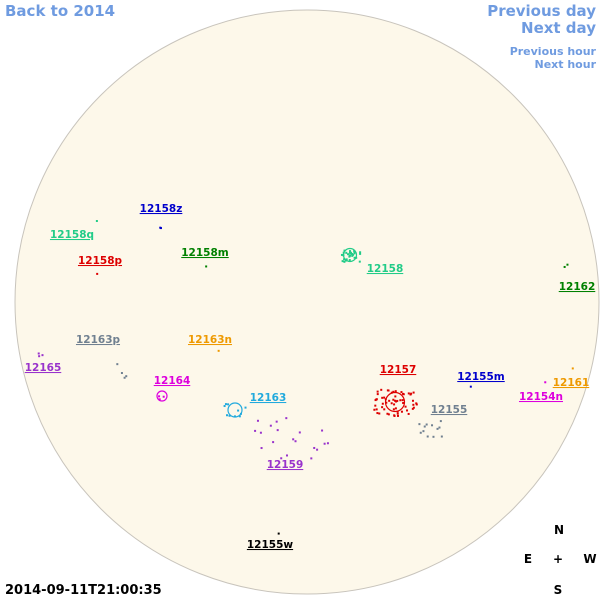 The width and height of the screenshot is (600, 600). What do you see at coordinates (571, 383) in the screenshot?
I see `region-label: 12161` at bounding box center [571, 383].